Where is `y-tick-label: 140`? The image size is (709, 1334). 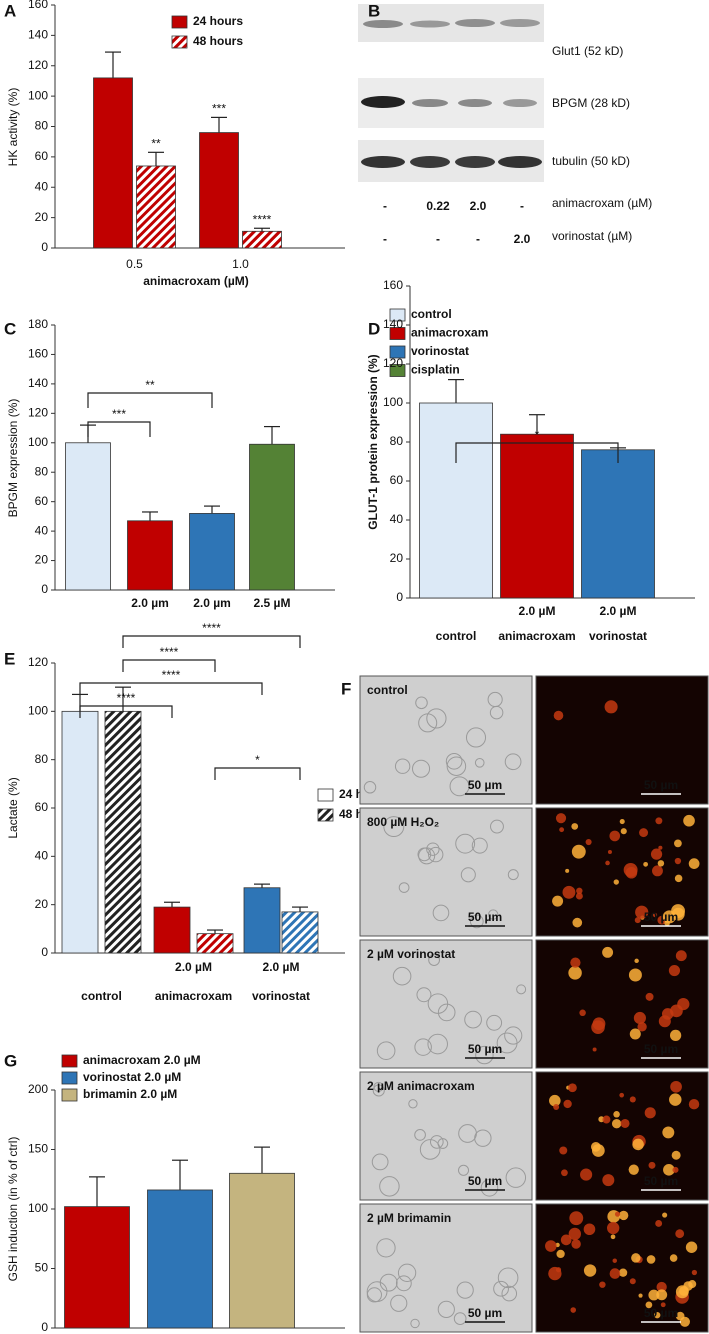 y-tick-label: 140 is located at coordinates (38, 35).